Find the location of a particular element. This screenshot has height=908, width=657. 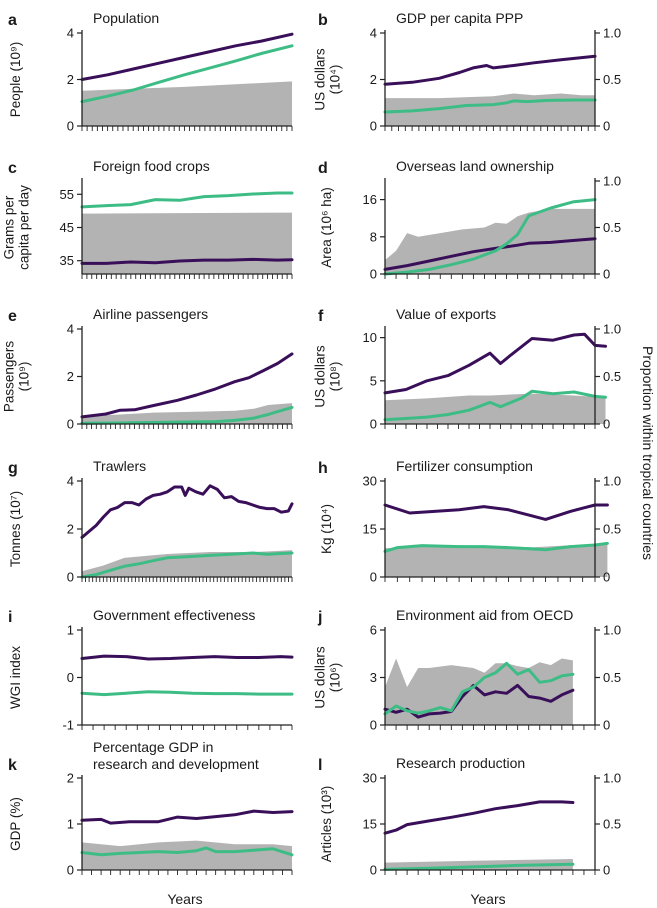

y-axis-label: Area (10⁶ ha) is located at coordinates (326, 227).